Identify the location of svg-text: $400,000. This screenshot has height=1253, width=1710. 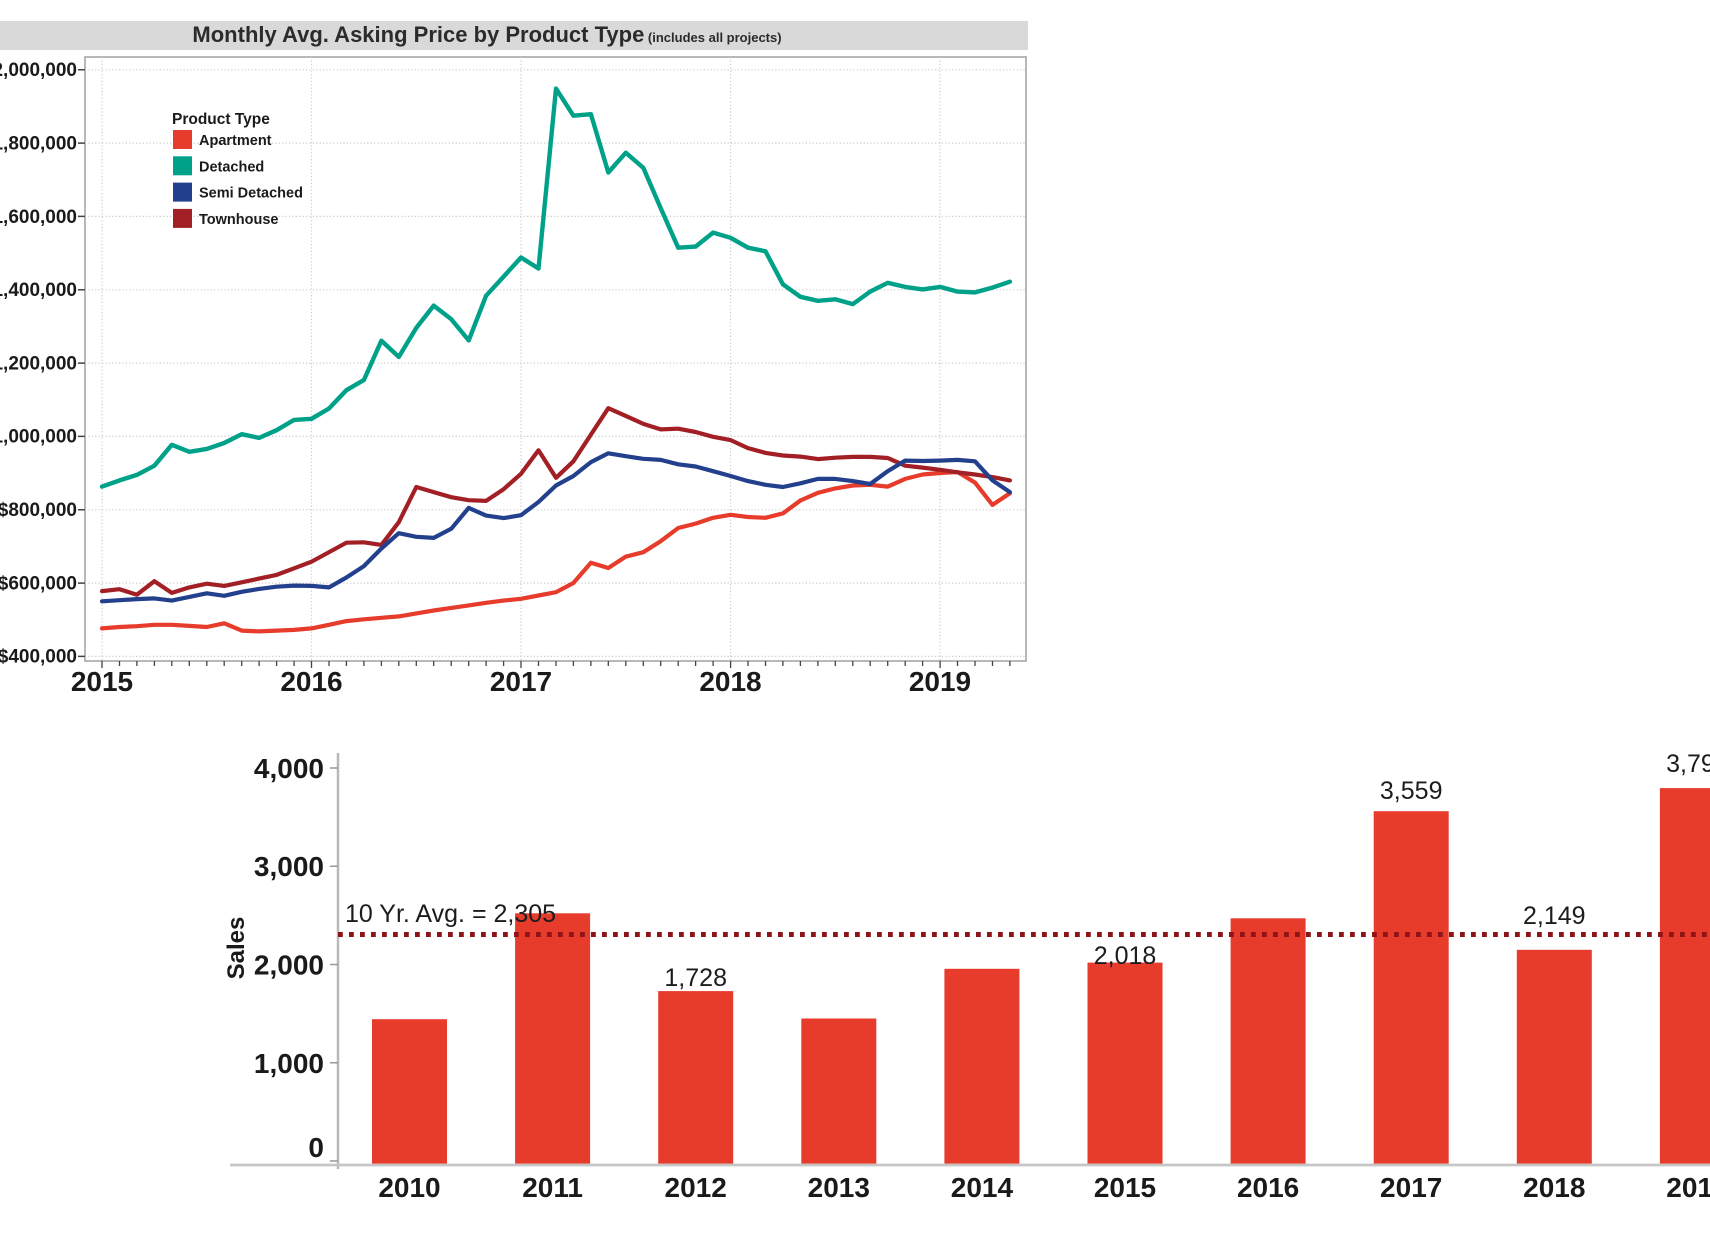
(38, 657).